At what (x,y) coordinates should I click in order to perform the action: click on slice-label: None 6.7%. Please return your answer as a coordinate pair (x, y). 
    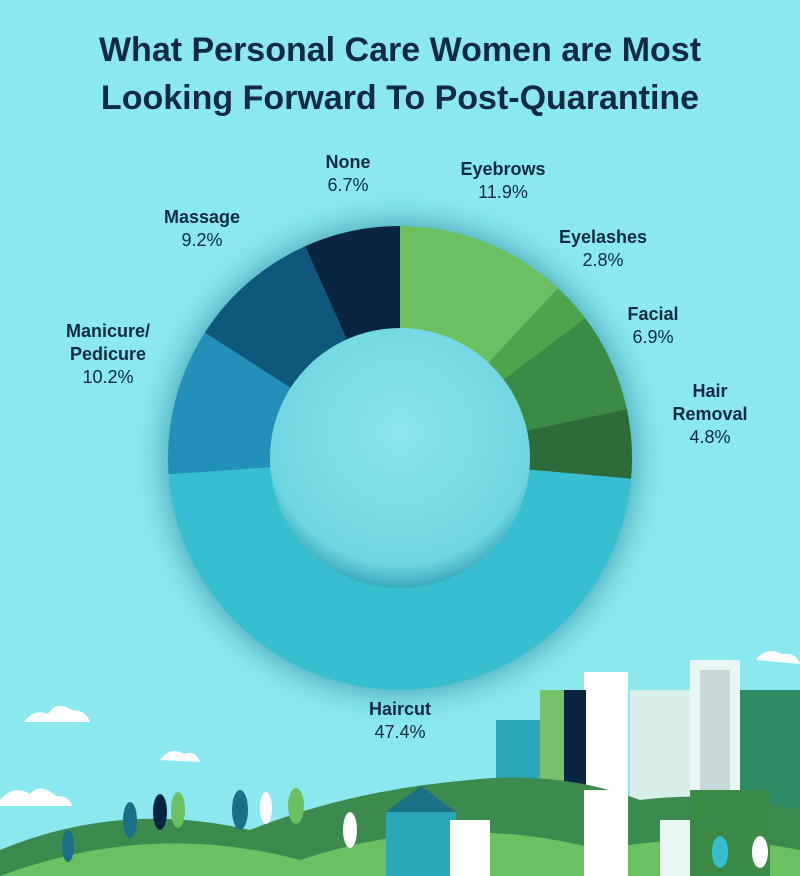
    Looking at the image, I should click on (348, 174).